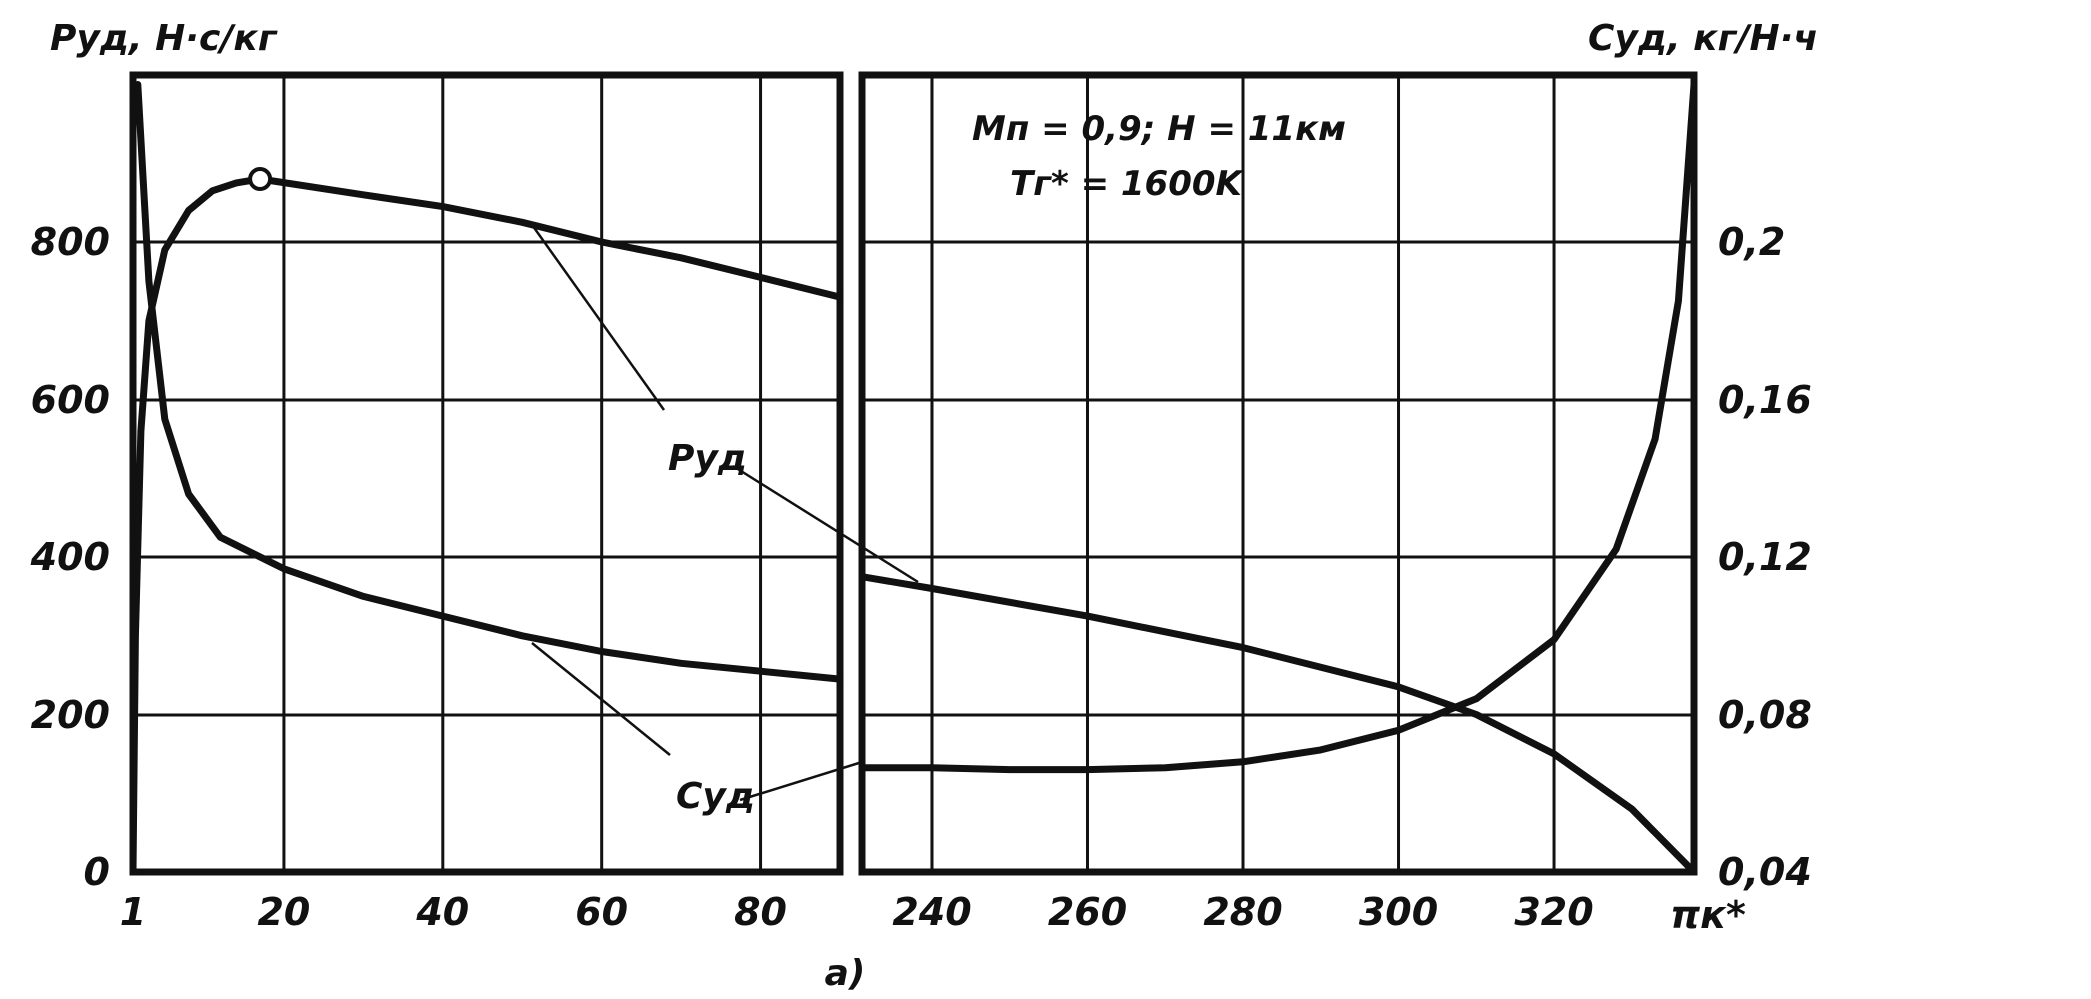 Image resolution: width=2091 pixels, height=999 pixels. Describe the element at coordinates (1278, 724) in the screenshot. I see `series-line-p-right` at that location.